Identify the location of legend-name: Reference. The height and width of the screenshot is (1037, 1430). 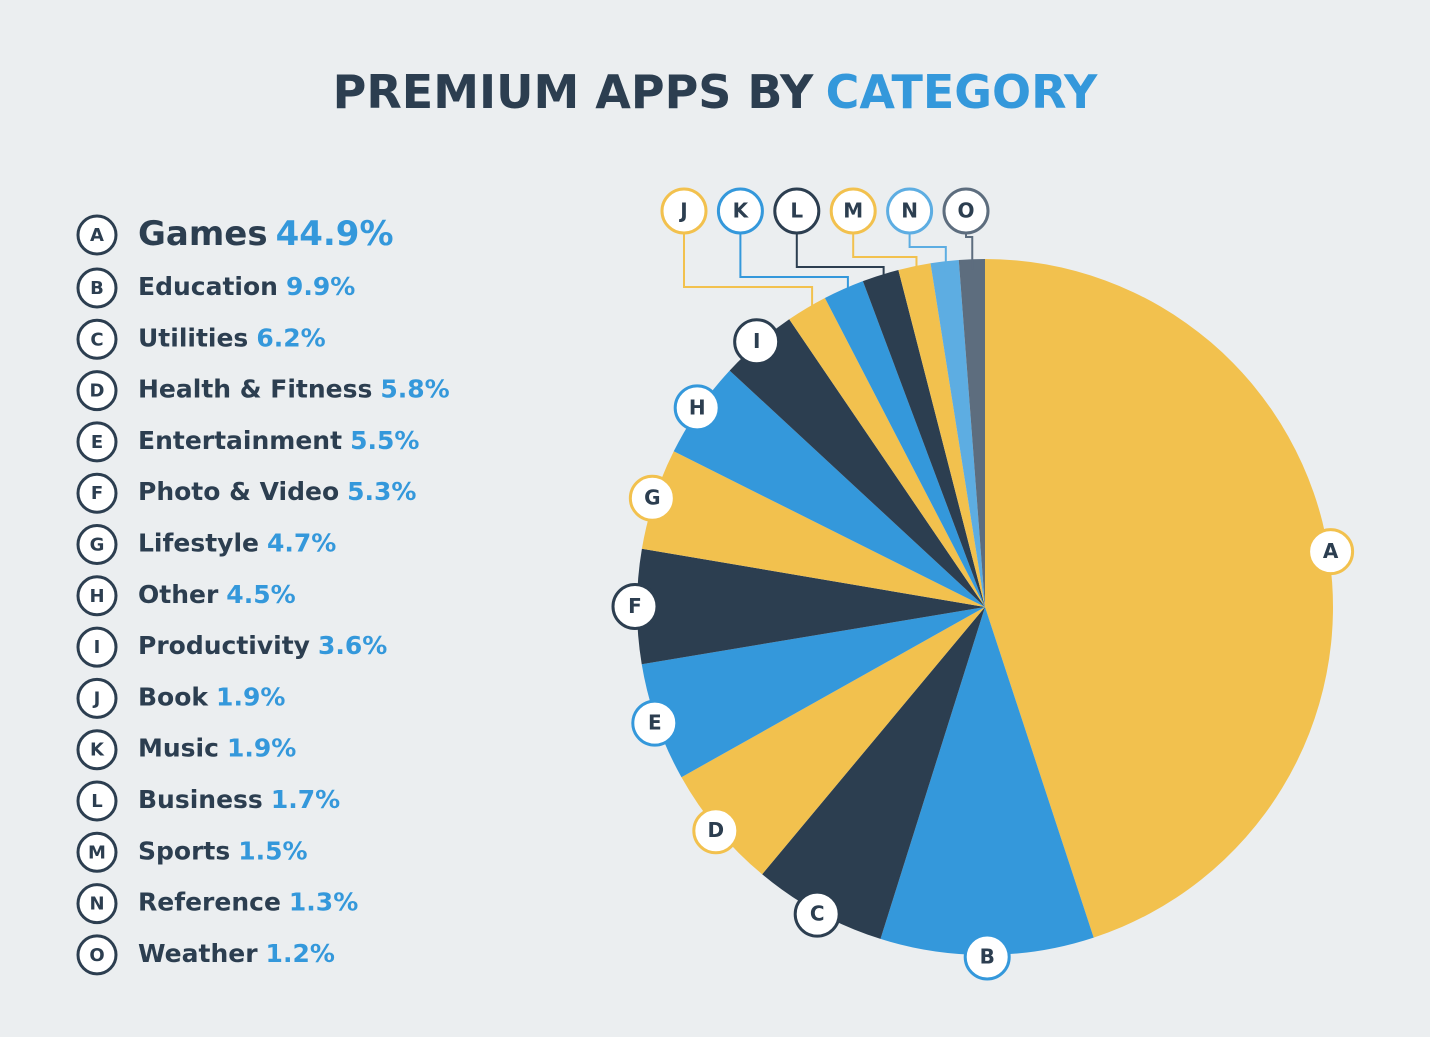
(209, 902).